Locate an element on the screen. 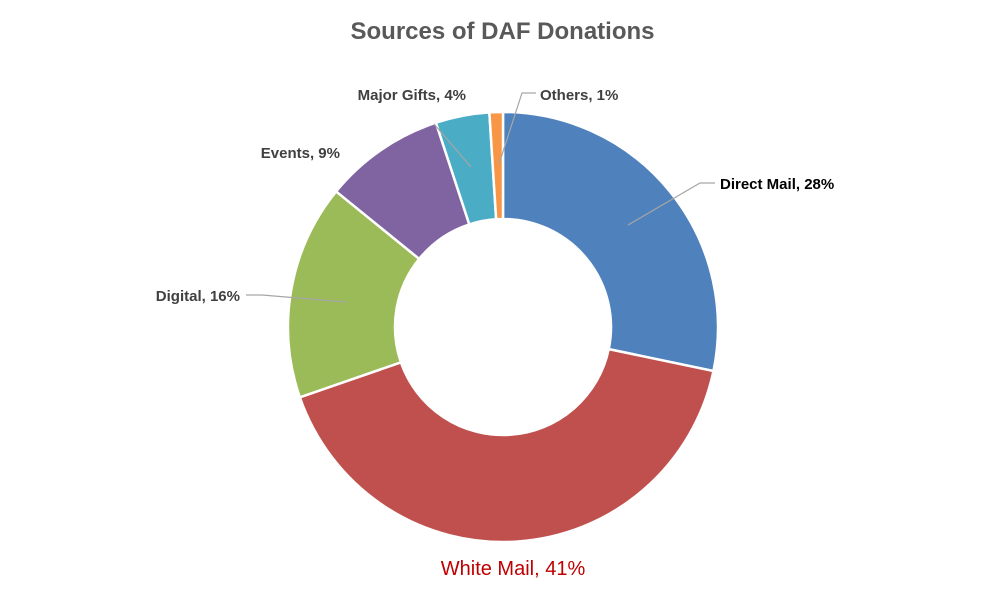  leader-line-direct-mail is located at coordinates (671, 204).